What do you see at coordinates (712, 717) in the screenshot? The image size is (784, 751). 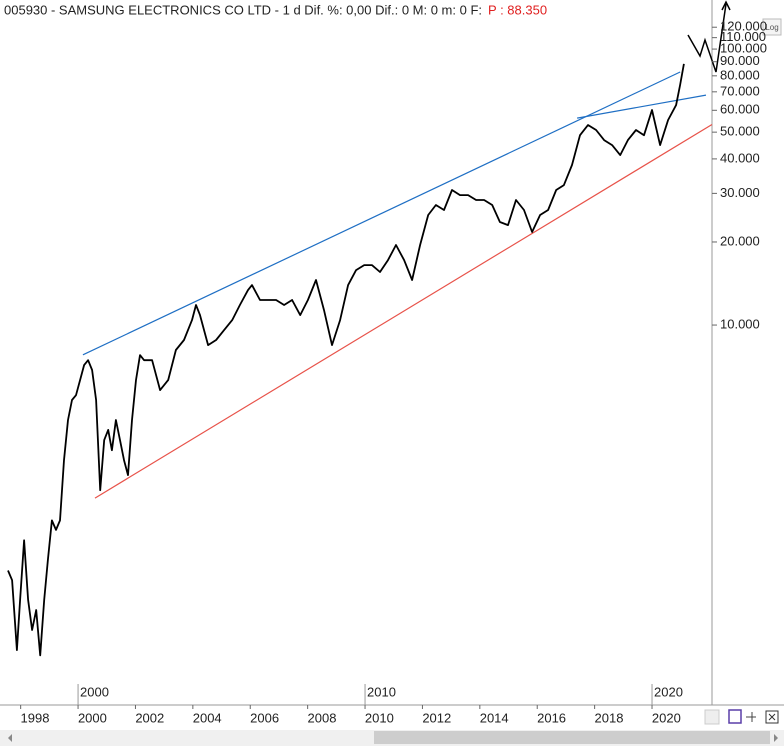 I see `tool-icon` at bounding box center [712, 717].